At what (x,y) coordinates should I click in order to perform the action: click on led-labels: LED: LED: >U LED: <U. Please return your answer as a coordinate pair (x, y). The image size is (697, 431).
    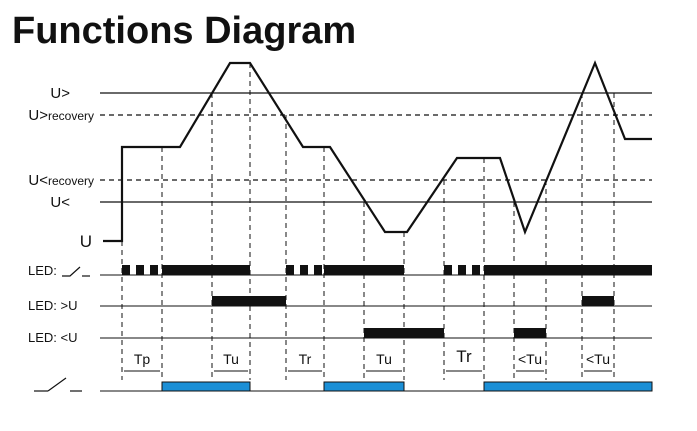
    Looking at the image, I should click on (53, 304).